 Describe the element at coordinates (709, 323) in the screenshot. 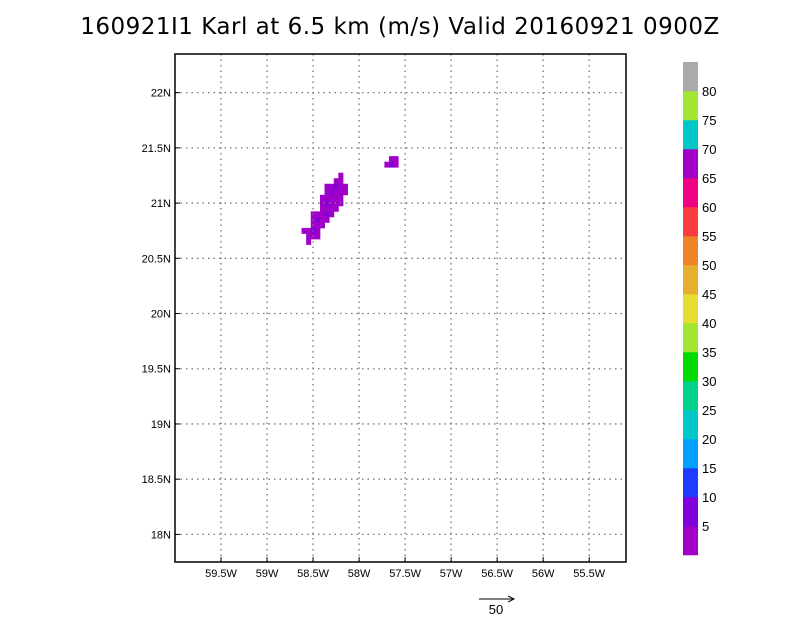

I see `colorbar-label: 40` at that location.